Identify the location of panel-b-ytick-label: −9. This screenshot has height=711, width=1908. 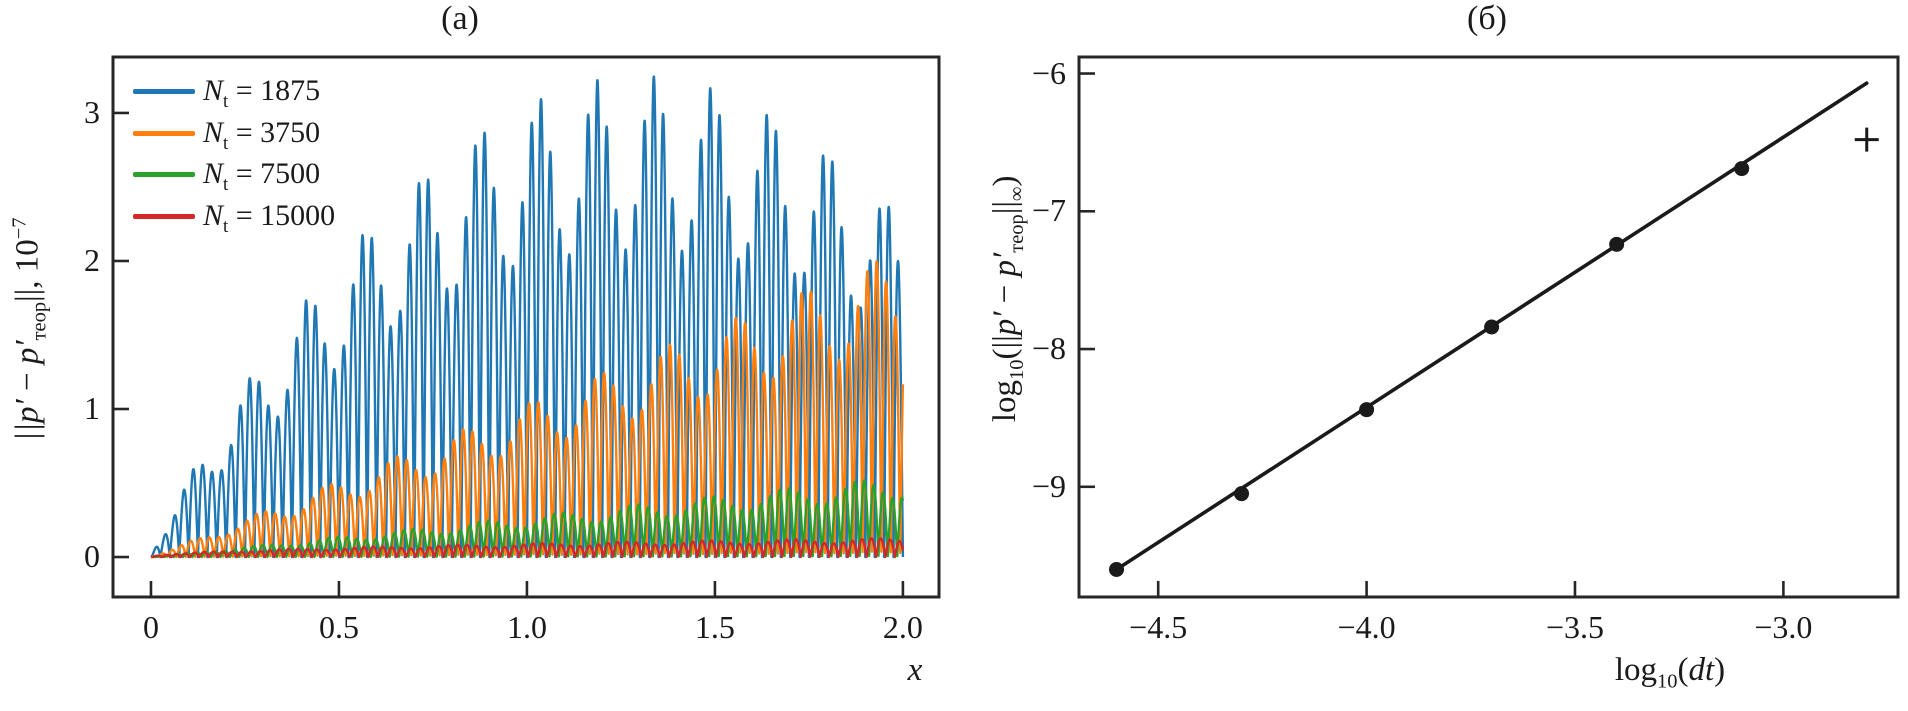
(1048, 485).